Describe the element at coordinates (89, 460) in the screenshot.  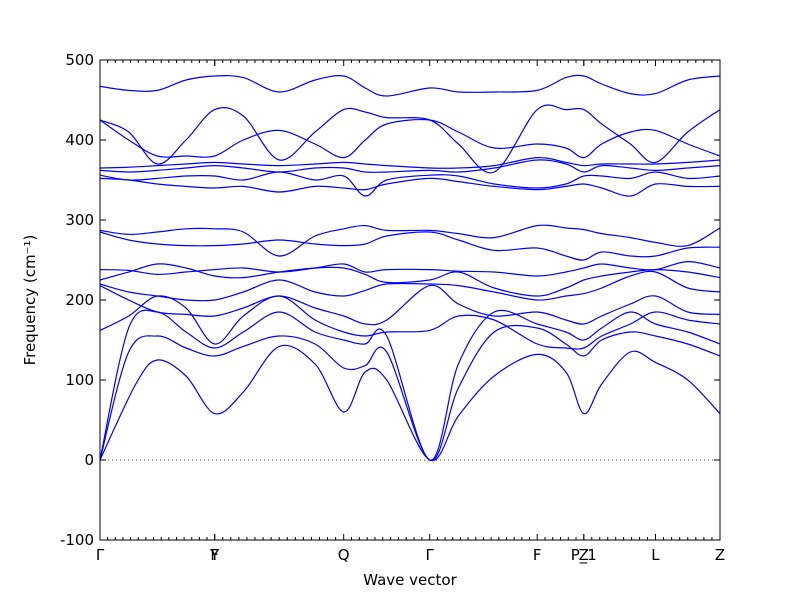
I see `y-tick-label: 0` at that location.